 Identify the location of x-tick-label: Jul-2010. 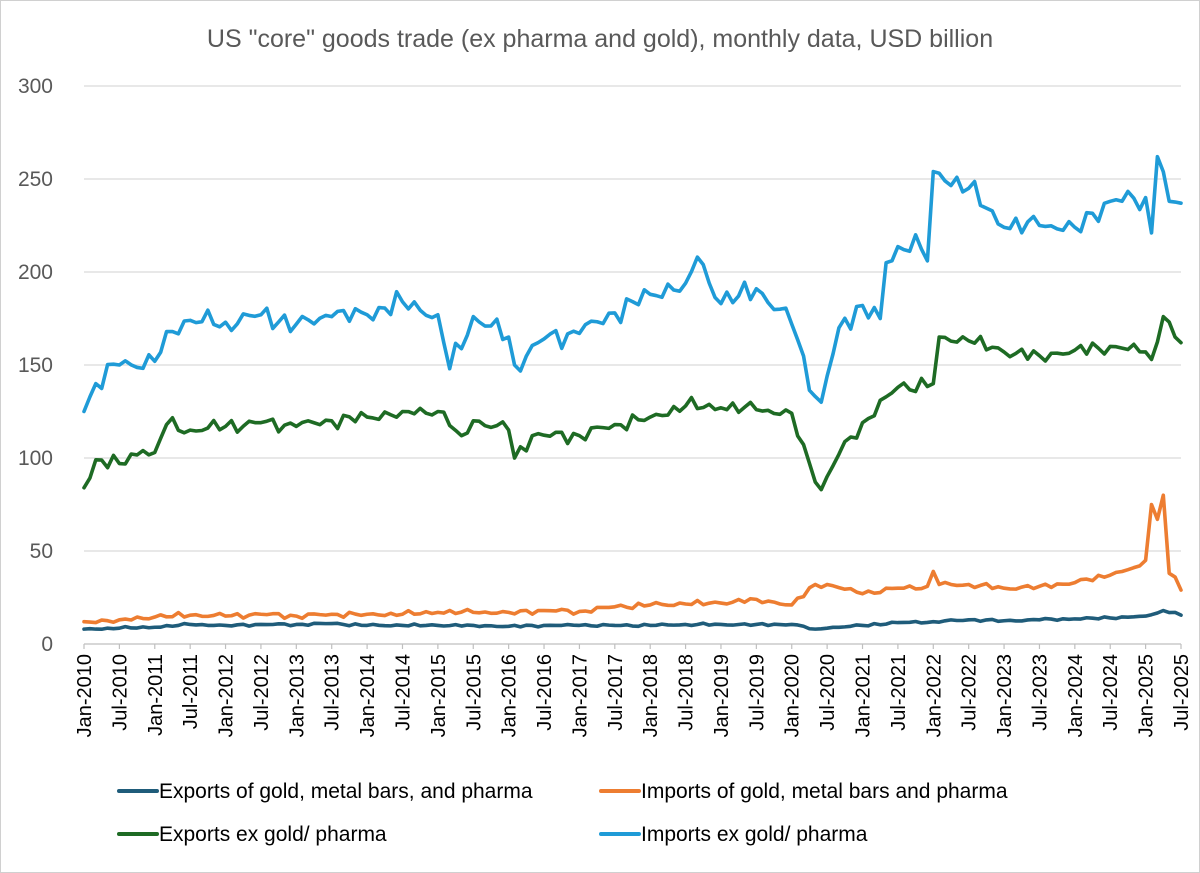
(120, 692).